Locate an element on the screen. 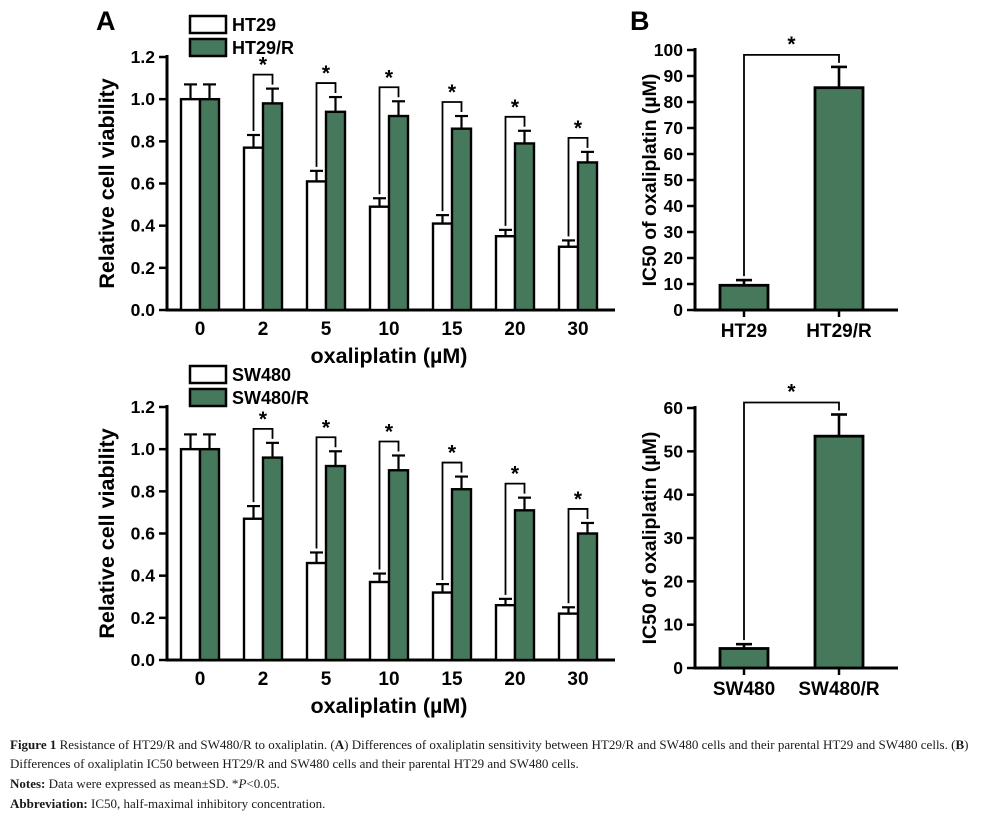 This screenshot has height=823, width=992. svg-text: 100 is located at coordinates (668, 50).